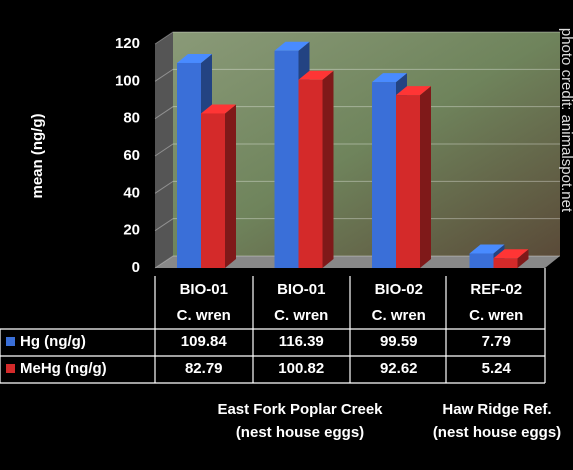 Image resolution: width=573 pixels, height=470 pixels. I want to click on table-value: 100.82, so click(301, 368).